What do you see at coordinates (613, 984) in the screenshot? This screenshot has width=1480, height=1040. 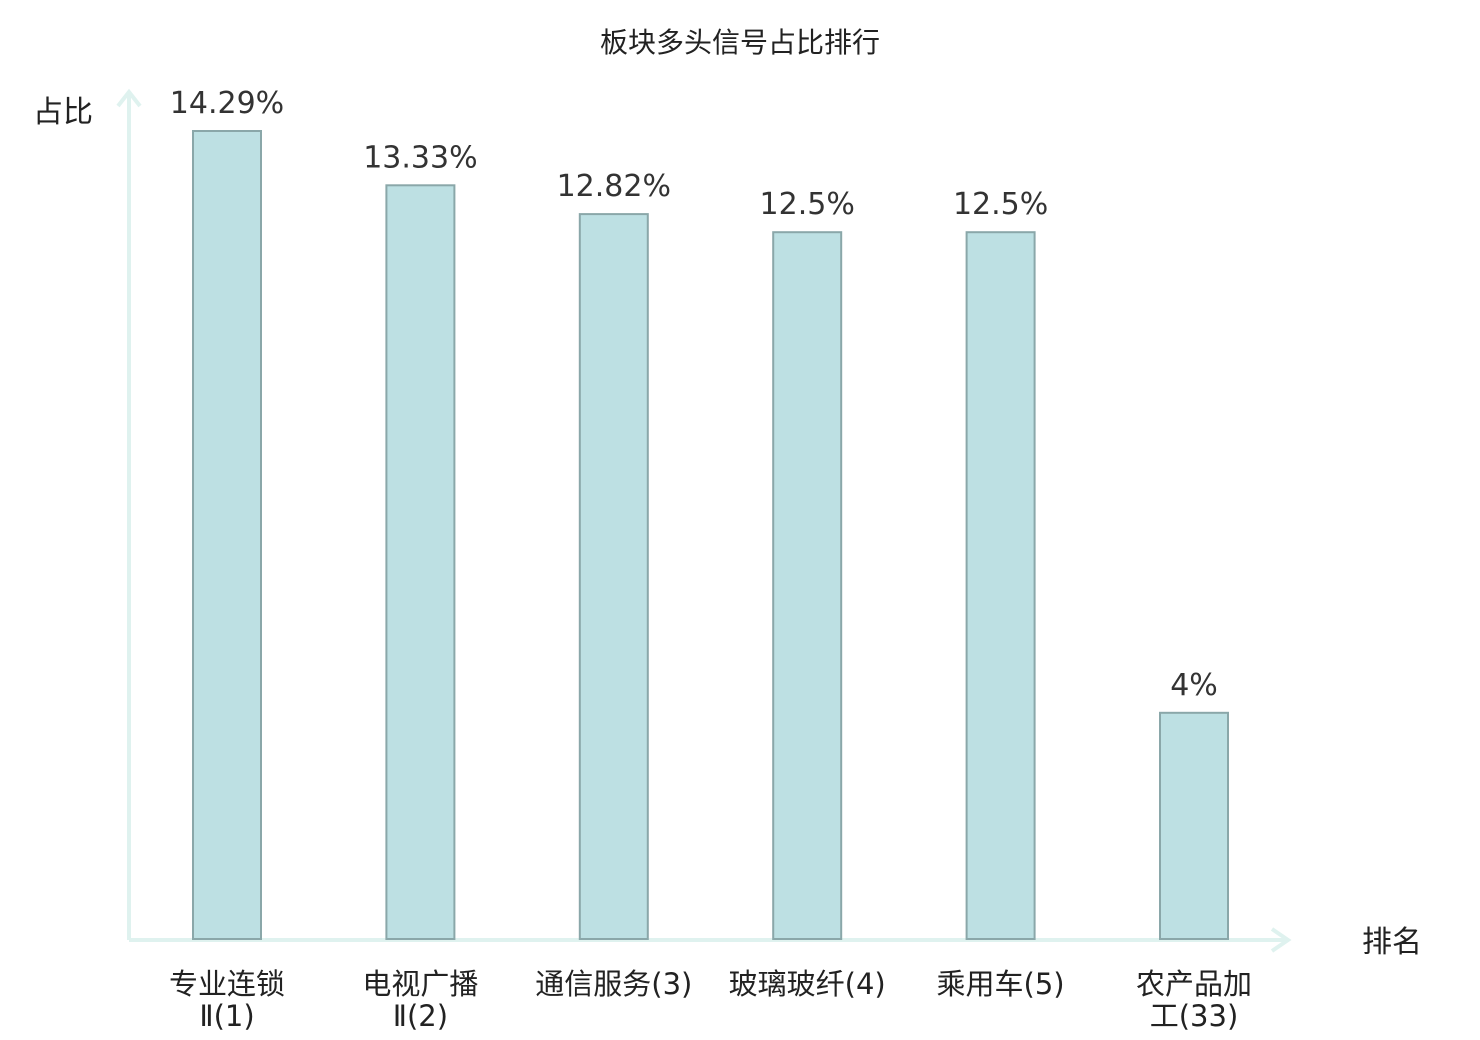 I see `x-tick-label: 通信服务(3)` at bounding box center [613, 984].